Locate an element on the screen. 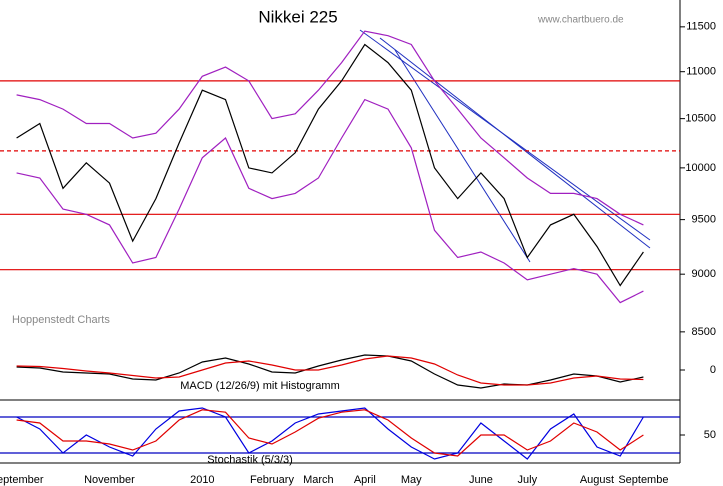  x-tick-label: April is located at coordinates (365, 480).